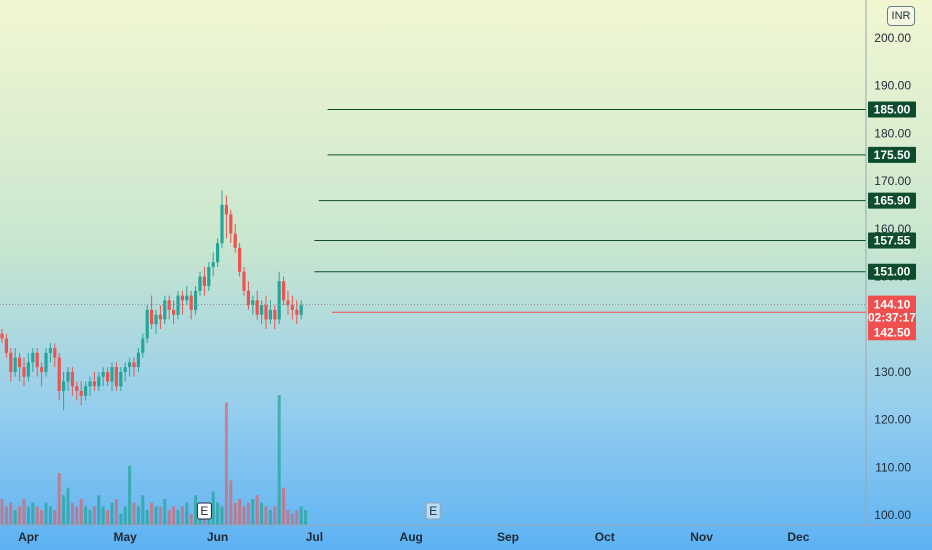  I want to click on time-tick-label: May, so click(126, 537).